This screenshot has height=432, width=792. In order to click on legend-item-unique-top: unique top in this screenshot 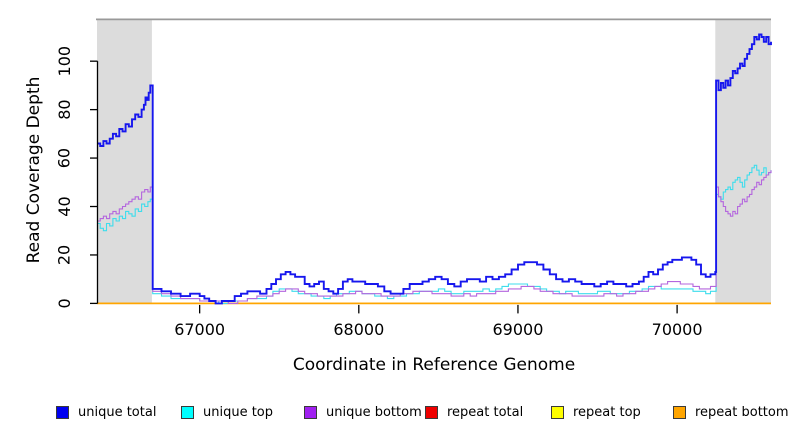, I will do `click(227, 412)`.